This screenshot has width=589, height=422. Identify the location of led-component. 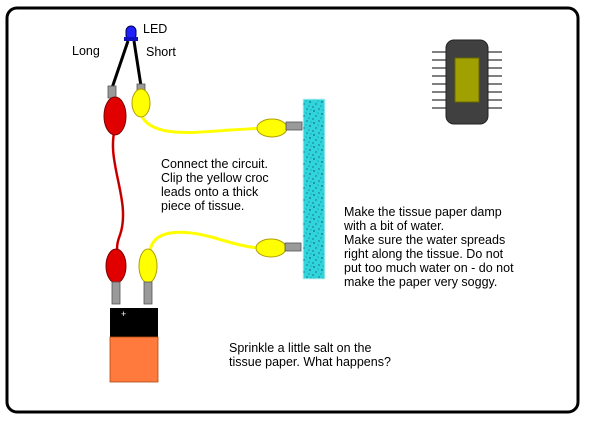
(126, 57).